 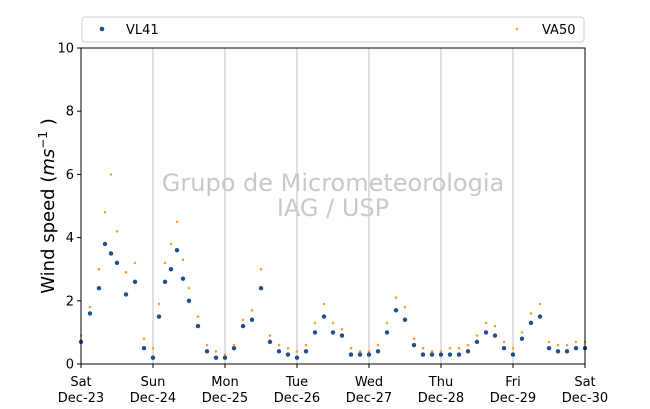 I want to click on legend-box, so click(x=333, y=29).